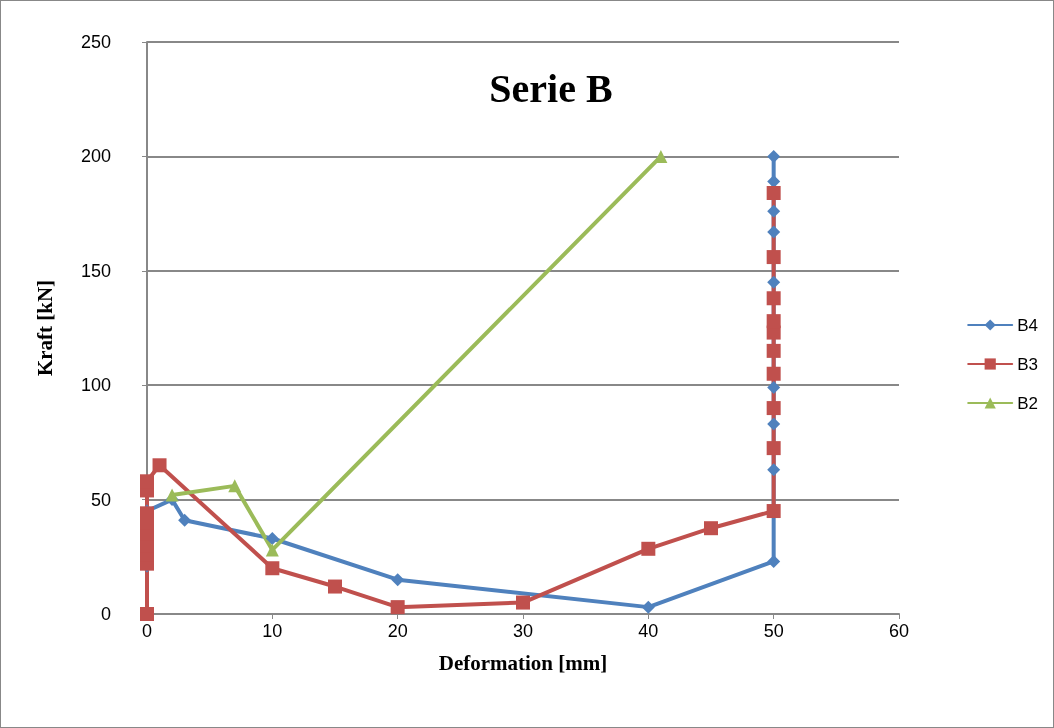 The height and width of the screenshot is (728, 1054). What do you see at coordinates (95, 42) in the screenshot?
I see `y-tick-label: 250` at bounding box center [95, 42].